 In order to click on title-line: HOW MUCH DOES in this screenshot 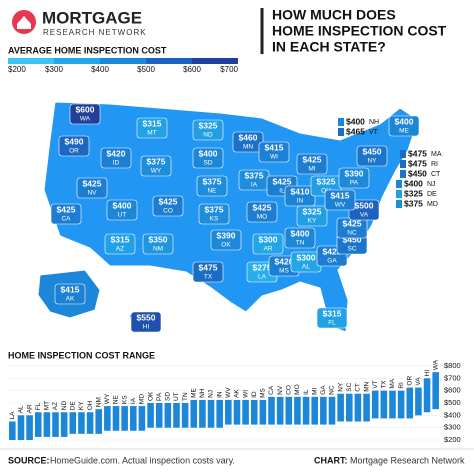, I will do `click(334, 15)`.